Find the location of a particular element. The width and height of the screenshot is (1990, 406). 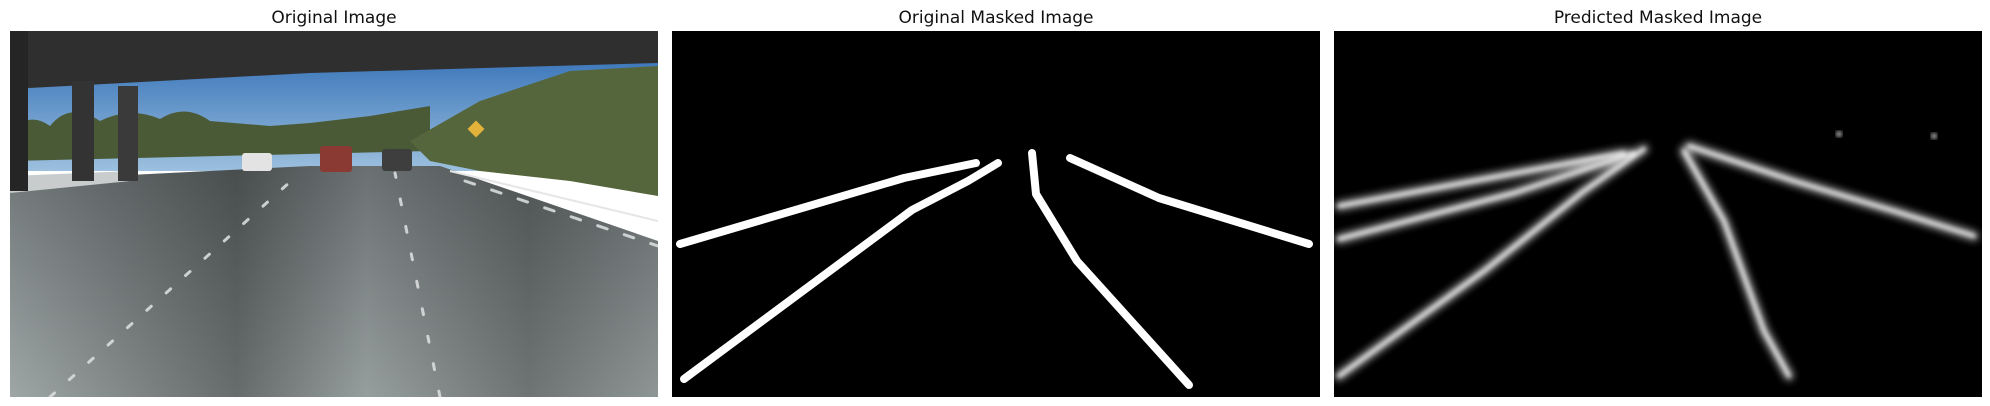

barrier is located at coordinates (70, 182).